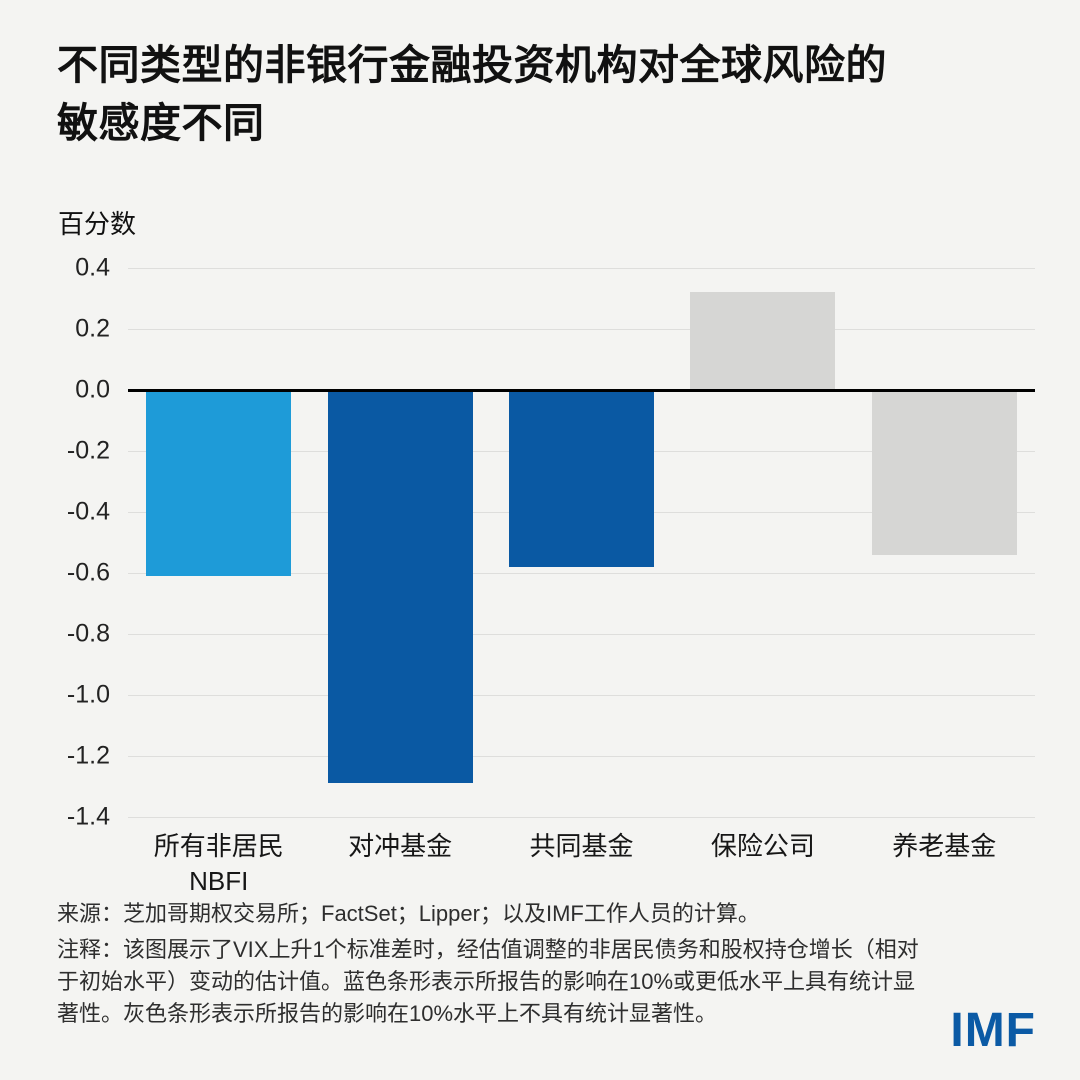  What do you see at coordinates (88, 694) in the screenshot?
I see `y-tick-label: -1.0` at bounding box center [88, 694].